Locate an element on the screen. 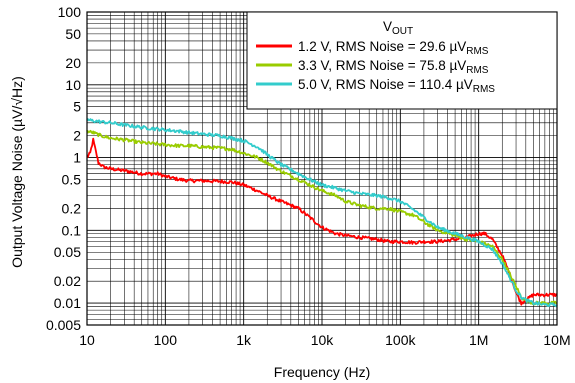  x-tick-label: 100k is located at coordinates (400, 340).